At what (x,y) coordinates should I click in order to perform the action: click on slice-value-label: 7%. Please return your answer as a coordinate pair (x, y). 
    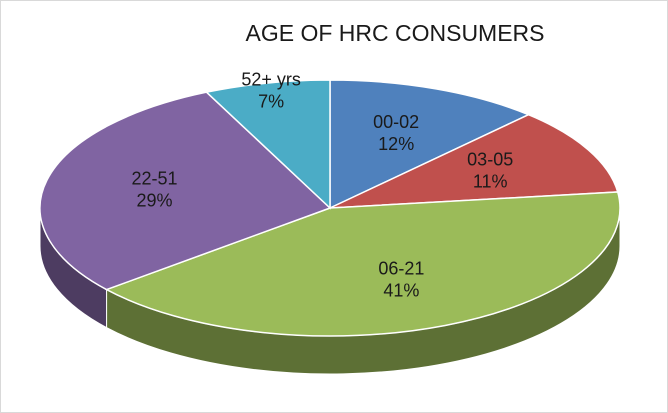
    Looking at the image, I should click on (271, 102).